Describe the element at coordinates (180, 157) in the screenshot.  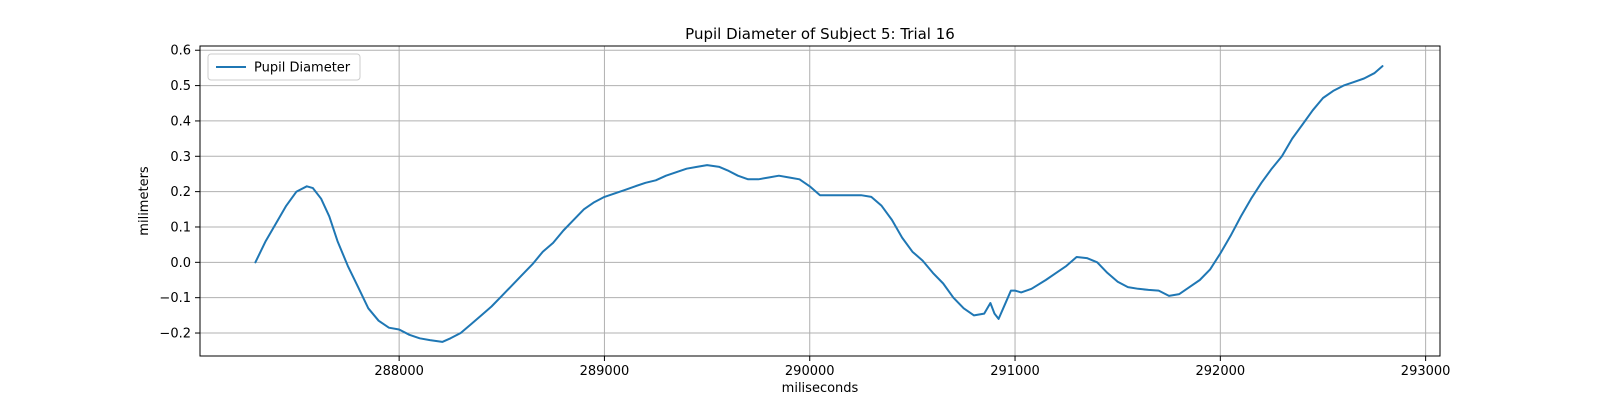
I see `y-tick-label: 0.3` at that location.